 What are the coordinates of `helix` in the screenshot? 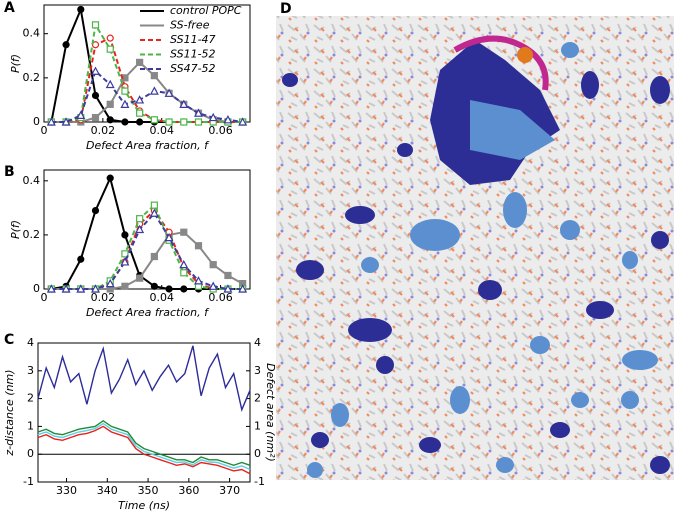 It's located at (501, 63).